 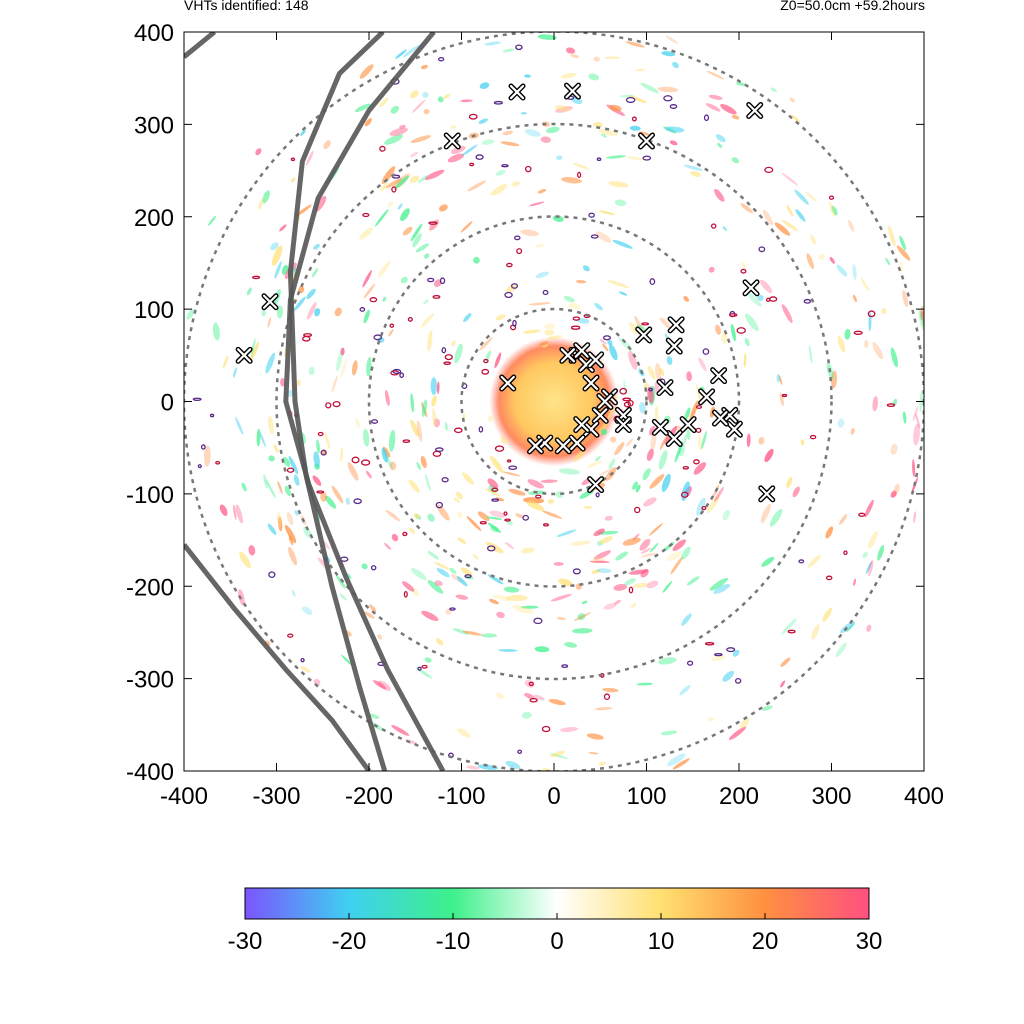 I want to click on colorbar-tick-label: 10, so click(x=661, y=941).